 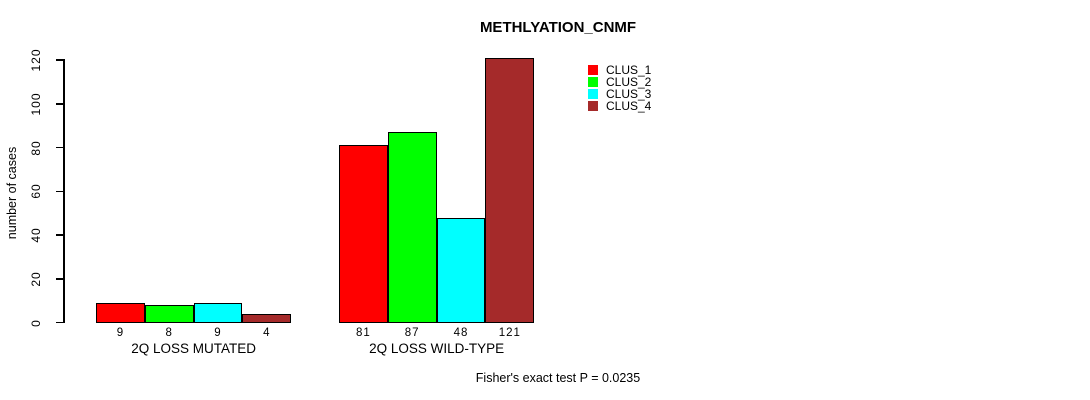 I want to click on legend-item: CLUS_1, so click(x=620, y=69).